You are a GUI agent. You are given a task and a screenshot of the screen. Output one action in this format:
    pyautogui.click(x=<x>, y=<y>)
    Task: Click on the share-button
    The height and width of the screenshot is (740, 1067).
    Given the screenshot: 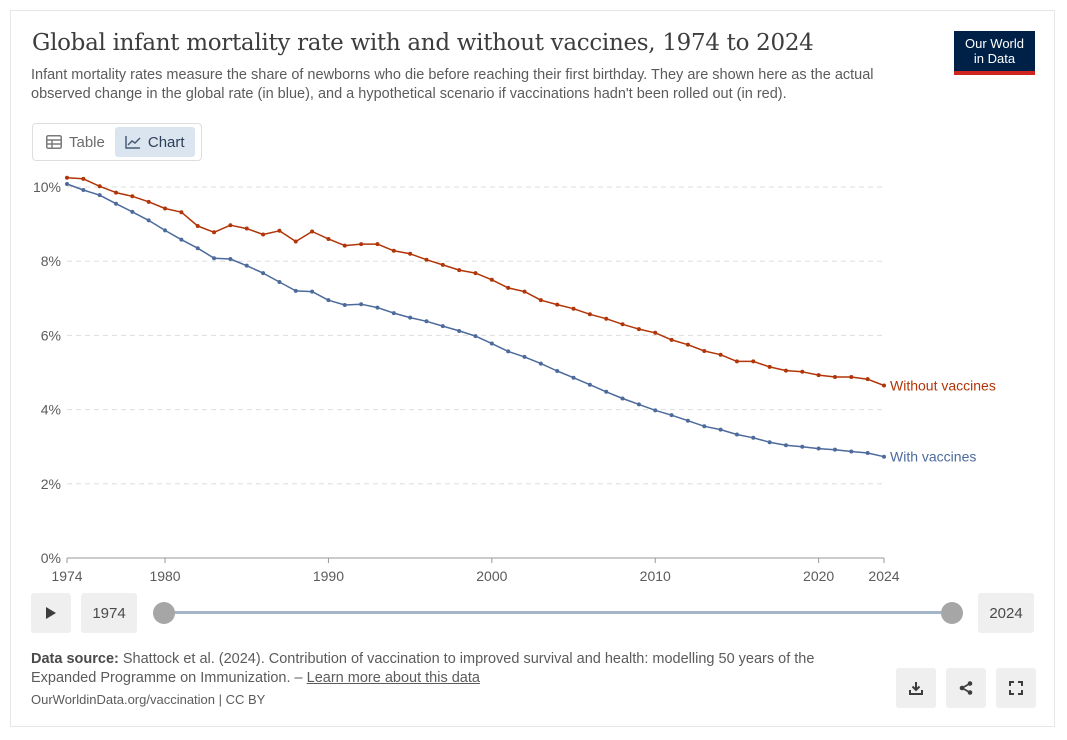 What is the action you would take?
    pyautogui.click(x=966, y=688)
    